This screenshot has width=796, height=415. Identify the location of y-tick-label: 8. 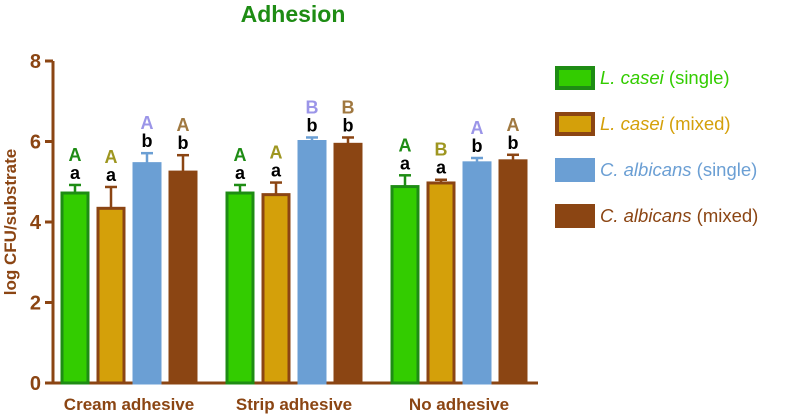
(35, 62).